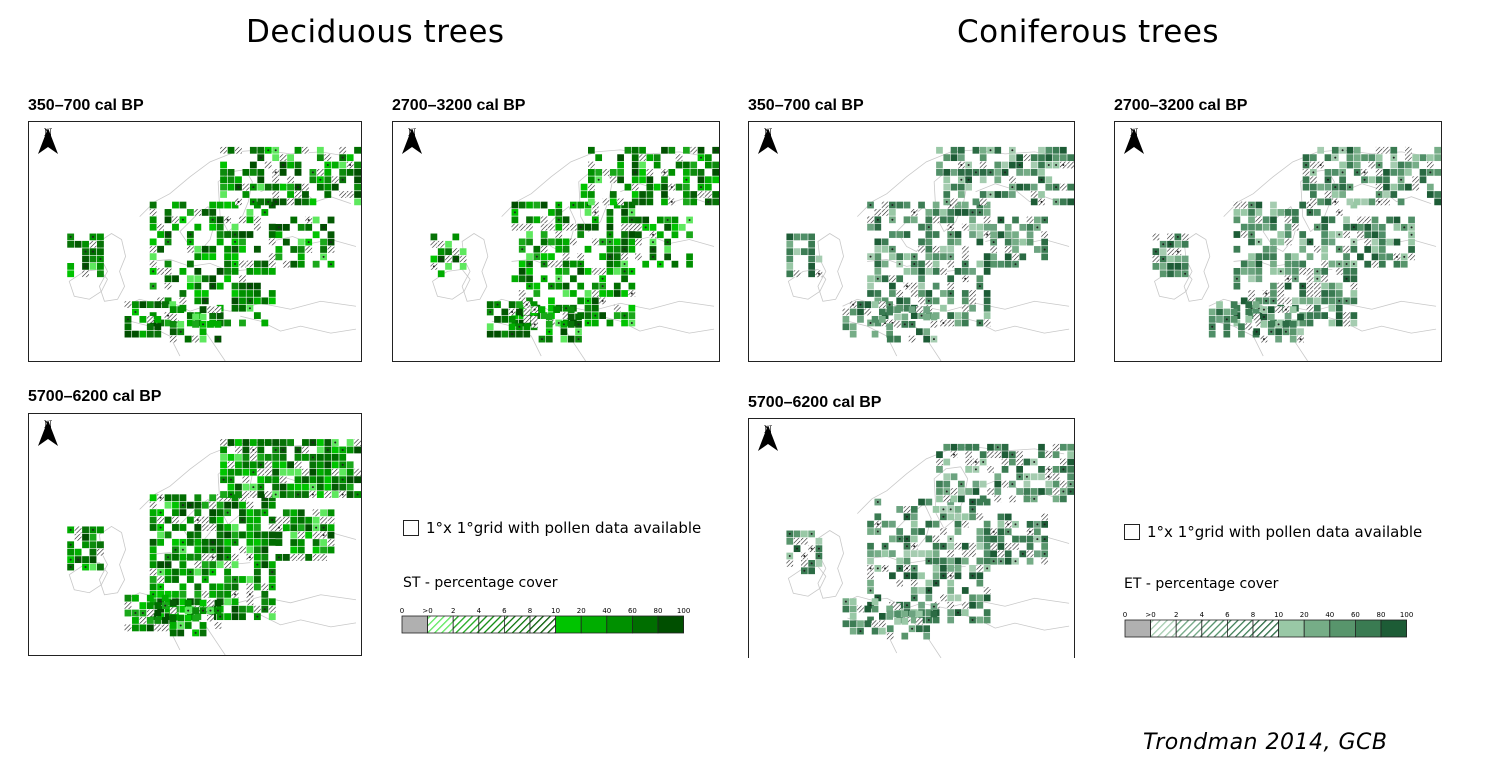 This screenshot has height=770, width=1500. I want to click on grid-square-icon, so click(1132, 532).